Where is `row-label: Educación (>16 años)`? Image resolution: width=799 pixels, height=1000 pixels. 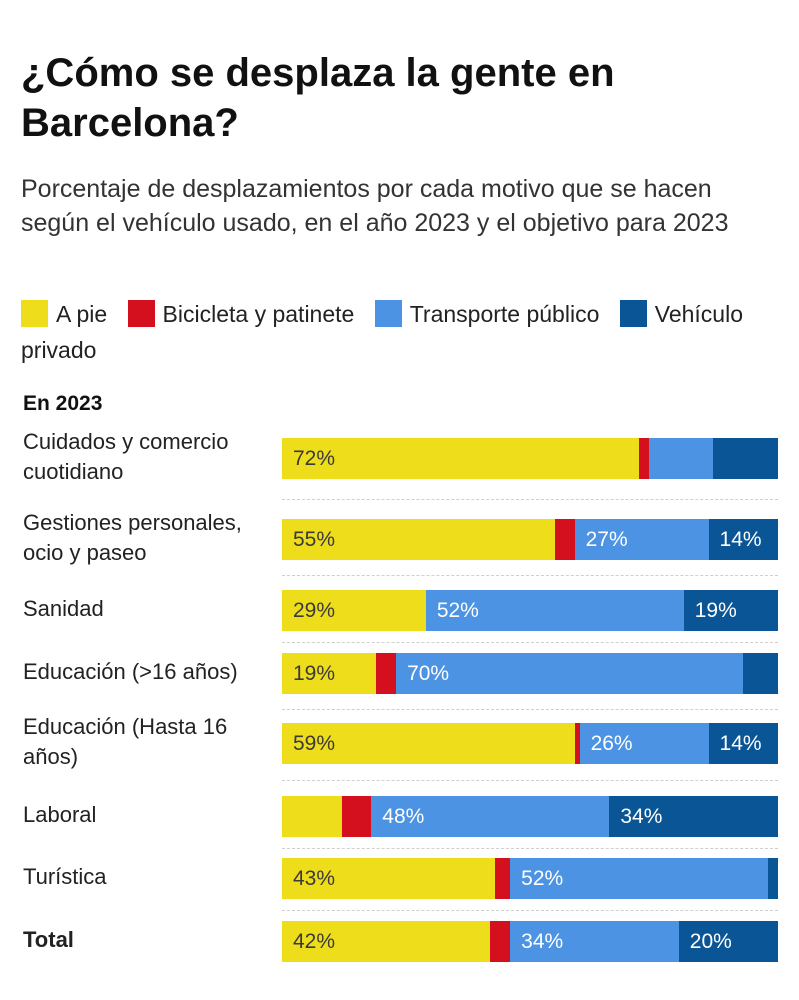
row-label: Educación (>16 años) is located at coordinates (130, 671).